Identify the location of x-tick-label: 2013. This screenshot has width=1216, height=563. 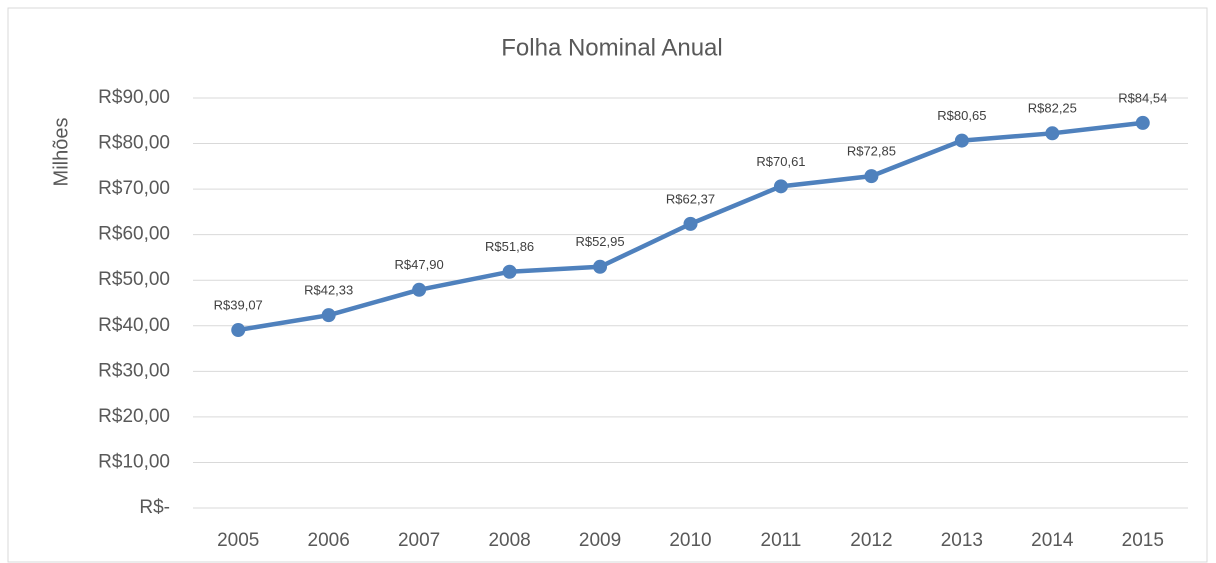
(962, 540).